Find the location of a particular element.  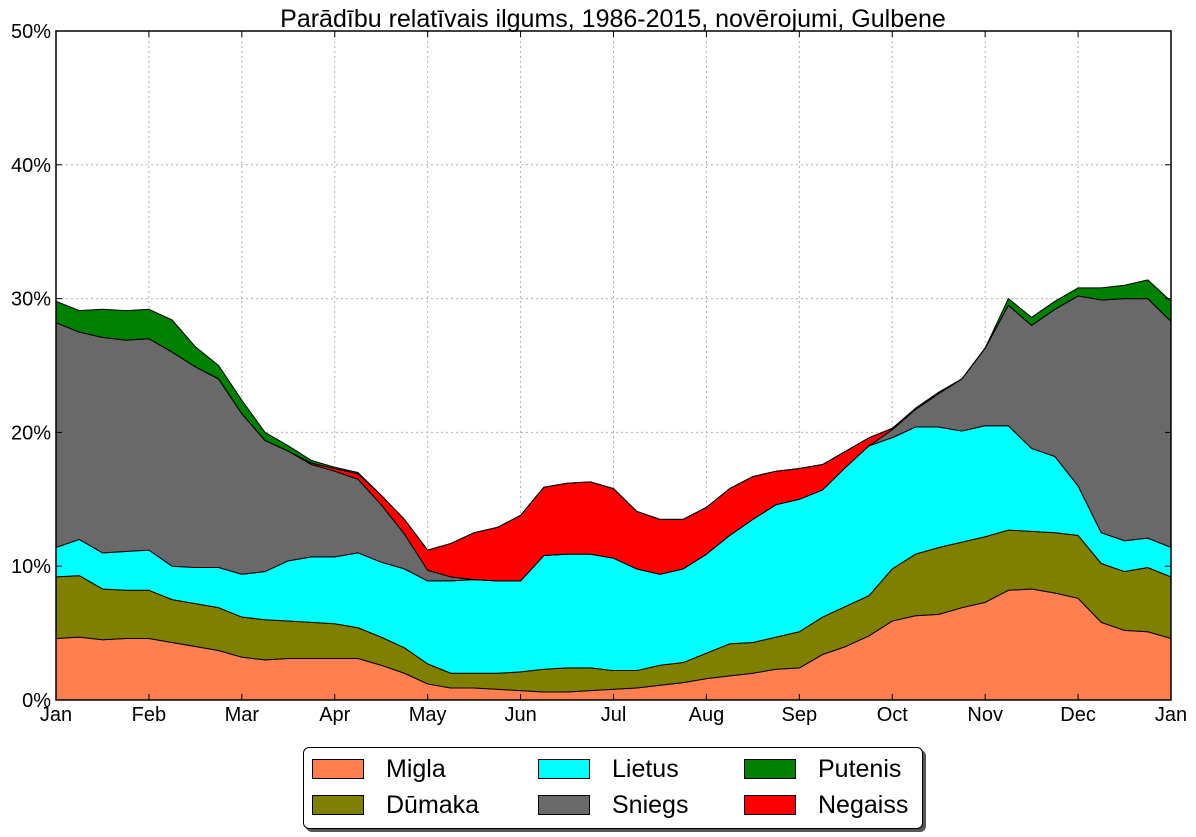

legend-item-migla: Migla is located at coordinates (379, 769).